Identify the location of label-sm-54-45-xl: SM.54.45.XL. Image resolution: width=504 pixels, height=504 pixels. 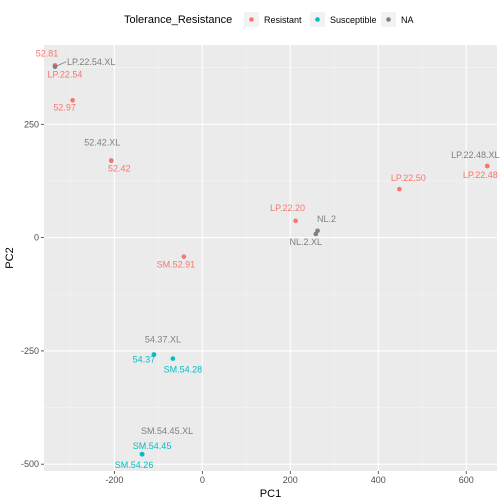
(167, 431).